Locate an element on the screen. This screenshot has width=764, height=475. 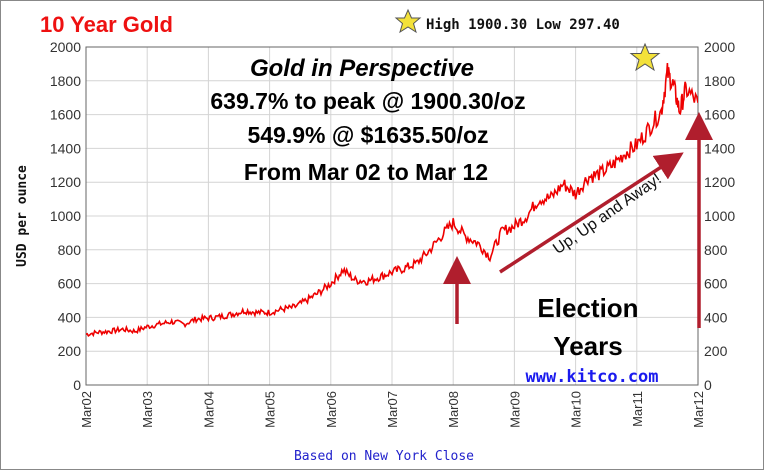
y-tick-label-left: 800 is located at coordinates (70, 250).